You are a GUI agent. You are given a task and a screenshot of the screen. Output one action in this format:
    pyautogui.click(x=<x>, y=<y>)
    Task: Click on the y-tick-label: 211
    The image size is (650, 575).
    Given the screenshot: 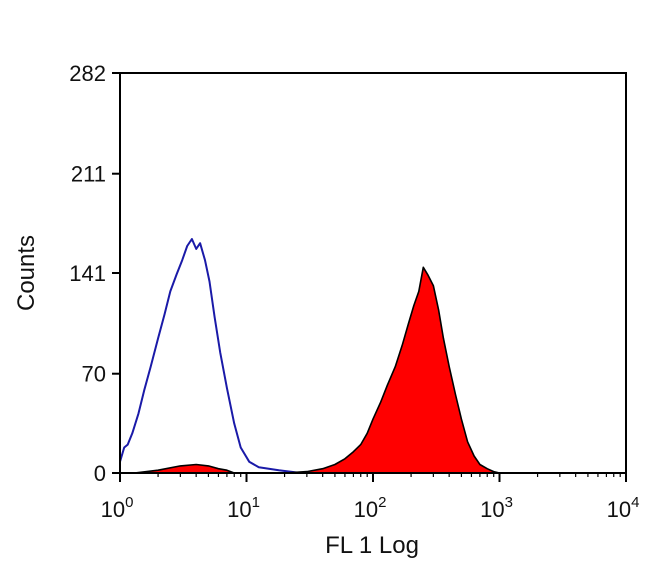 What is the action you would take?
    pyautogui.click(x=88, y=174)
    